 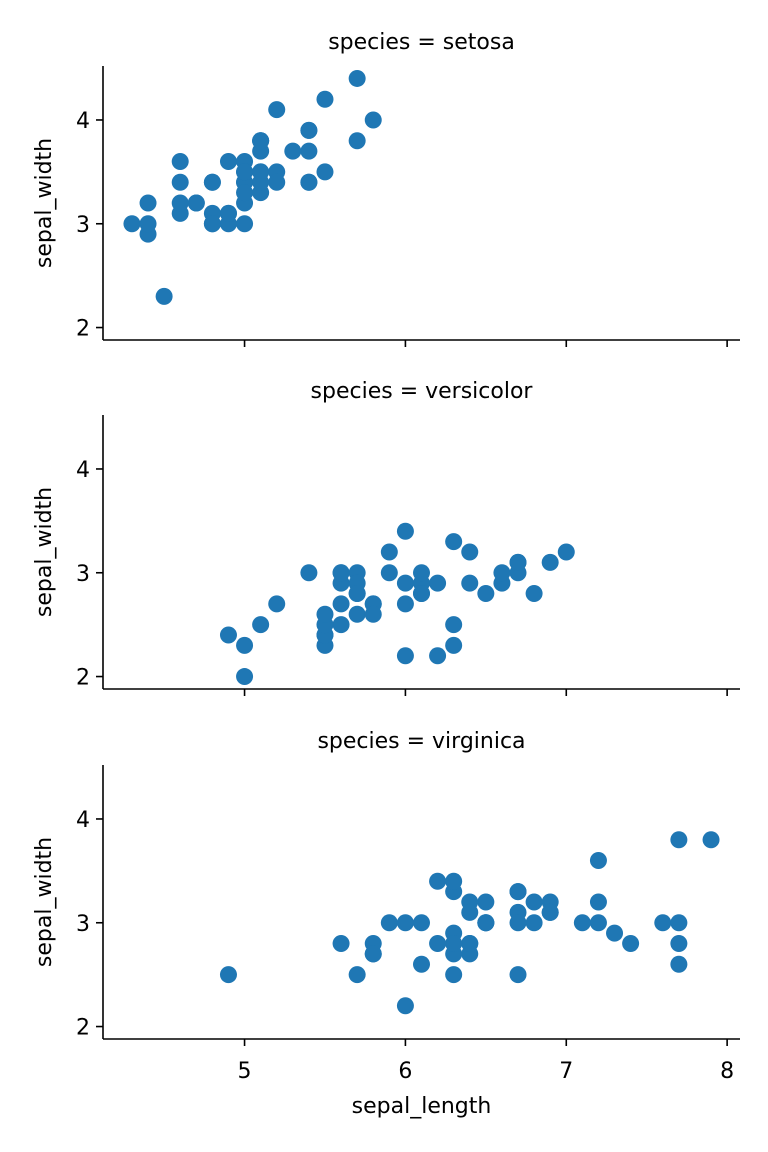 What do you see at coordinates (44, 902) in the screenshot?
I see `y-axis-label: sepal_width` at bounding box center [44, 902].